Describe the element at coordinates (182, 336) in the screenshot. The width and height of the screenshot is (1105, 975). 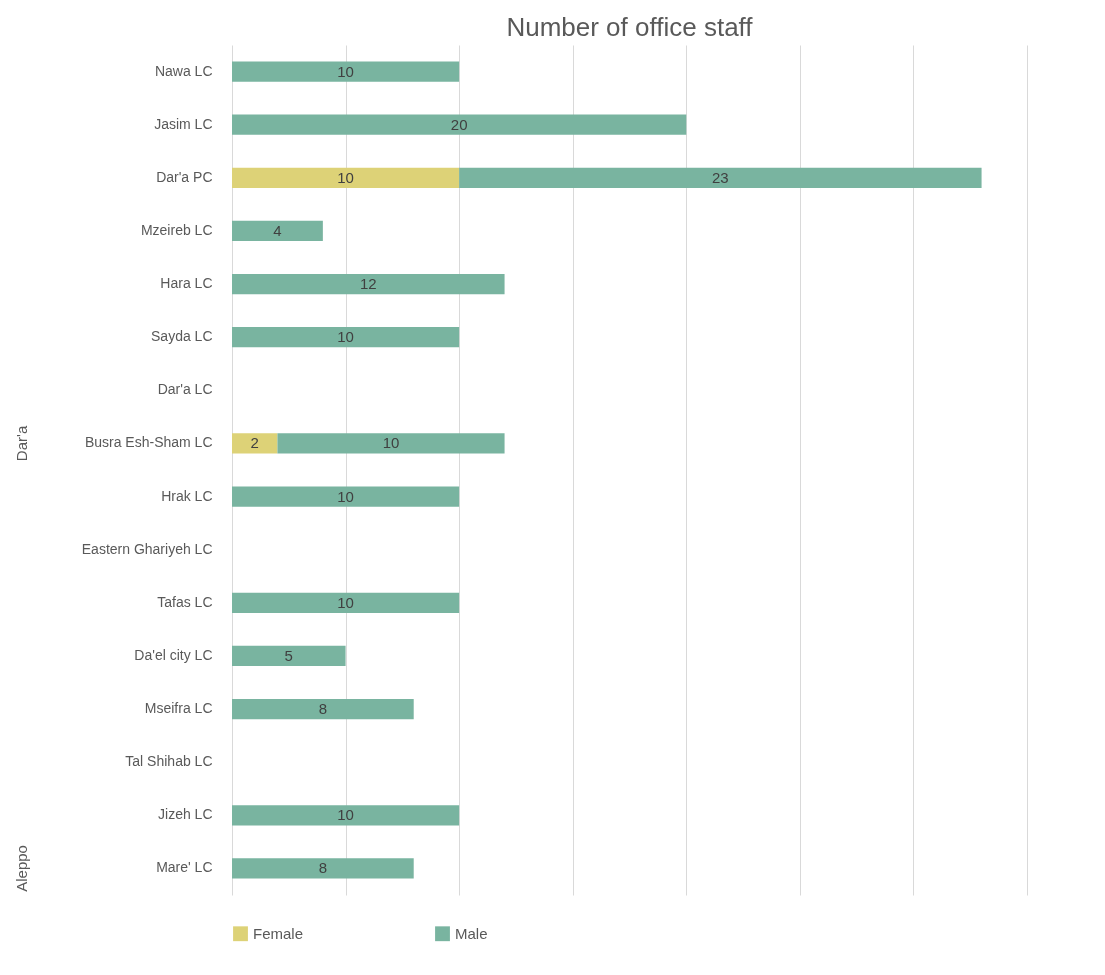
I see `y-tick-label: Sayda LC` at that location.